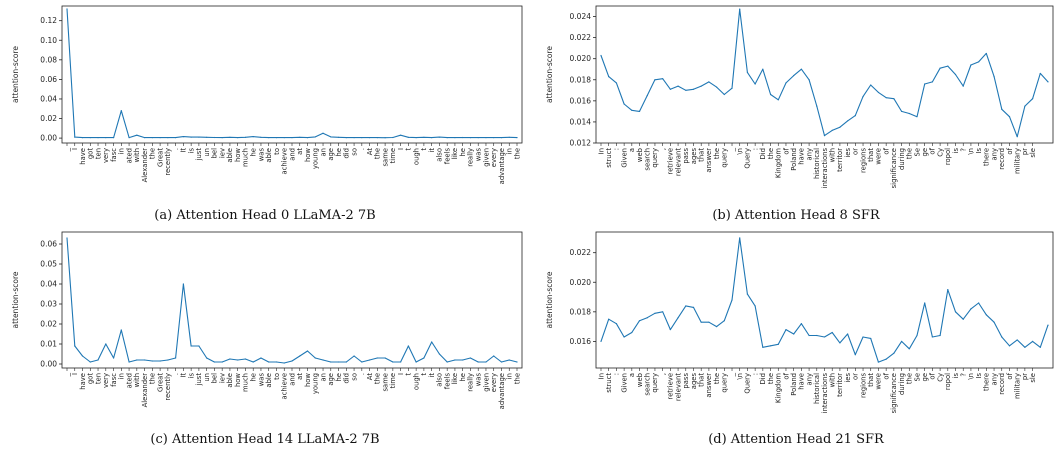  Describe the element at coordinates (956, 376) in the screenshot. I see `x-tick-label-d-46: is` at that location.